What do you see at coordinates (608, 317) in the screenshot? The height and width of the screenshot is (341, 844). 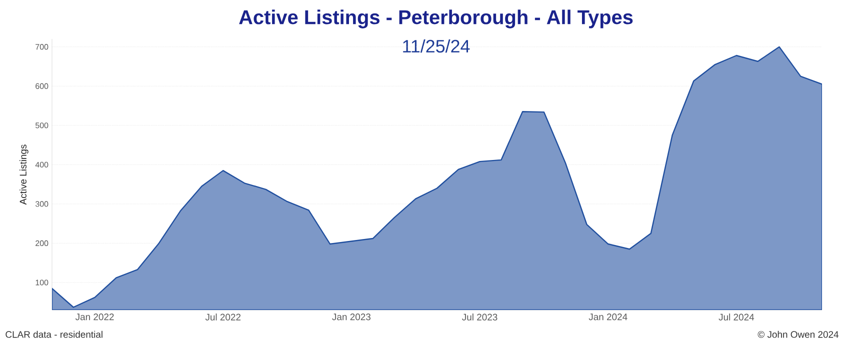 I see `x-tick-label: Jan 2024` at bounding box center [608, 317].